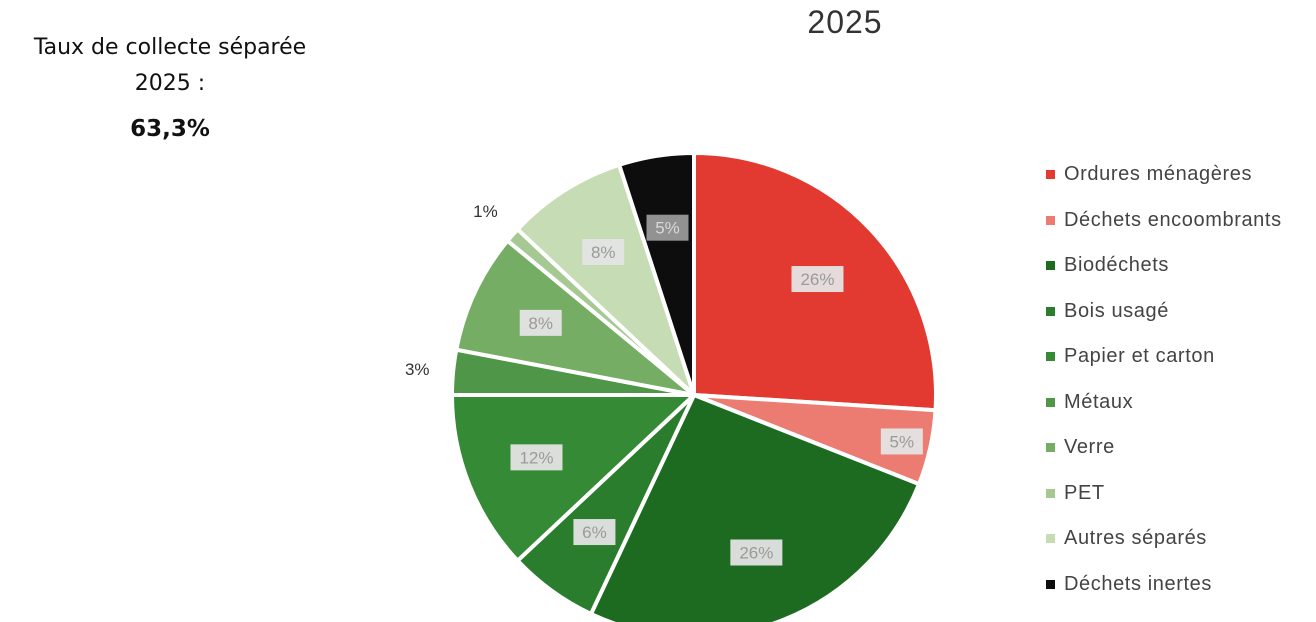 This screenshot has height=622, width=1316. I want to click on legend-item-8: PET, so click(1164, 494).